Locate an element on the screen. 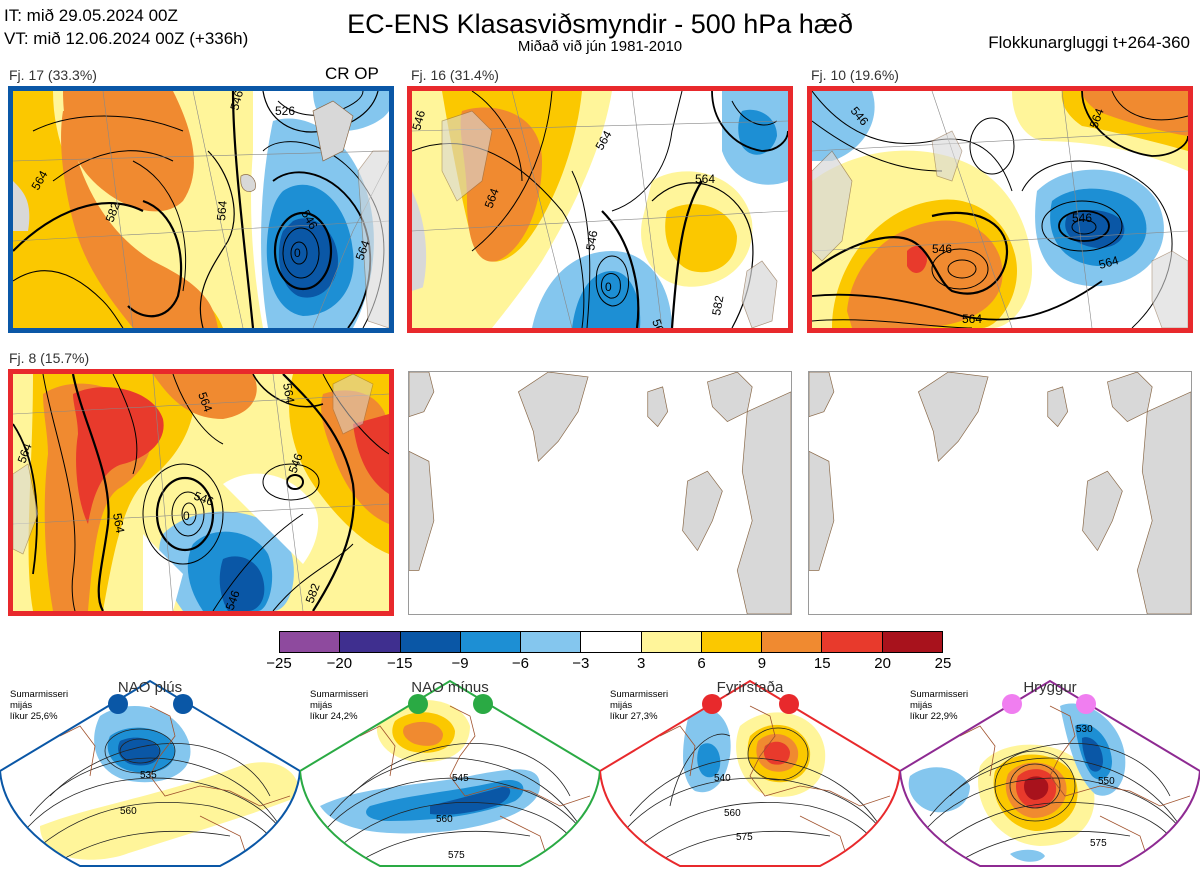 This screenshot has width=1200, height=871. cluster-map-4: 564 564 546 546 0 564 564 546 582 is located at coordinates (201, 492).